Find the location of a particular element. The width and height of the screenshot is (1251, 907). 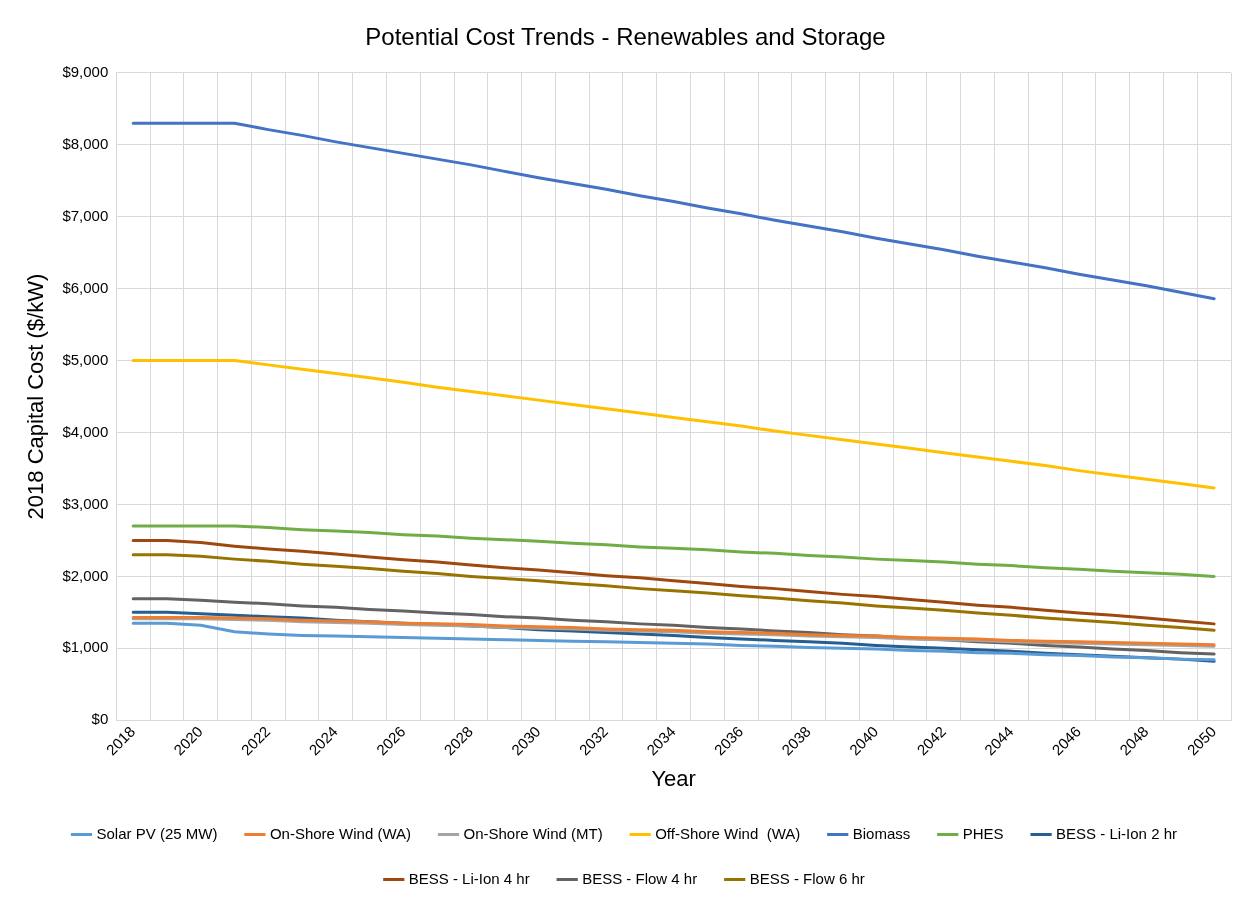

legend-label: BESS - Flow 4 hr is located at coordinates (640, 878).